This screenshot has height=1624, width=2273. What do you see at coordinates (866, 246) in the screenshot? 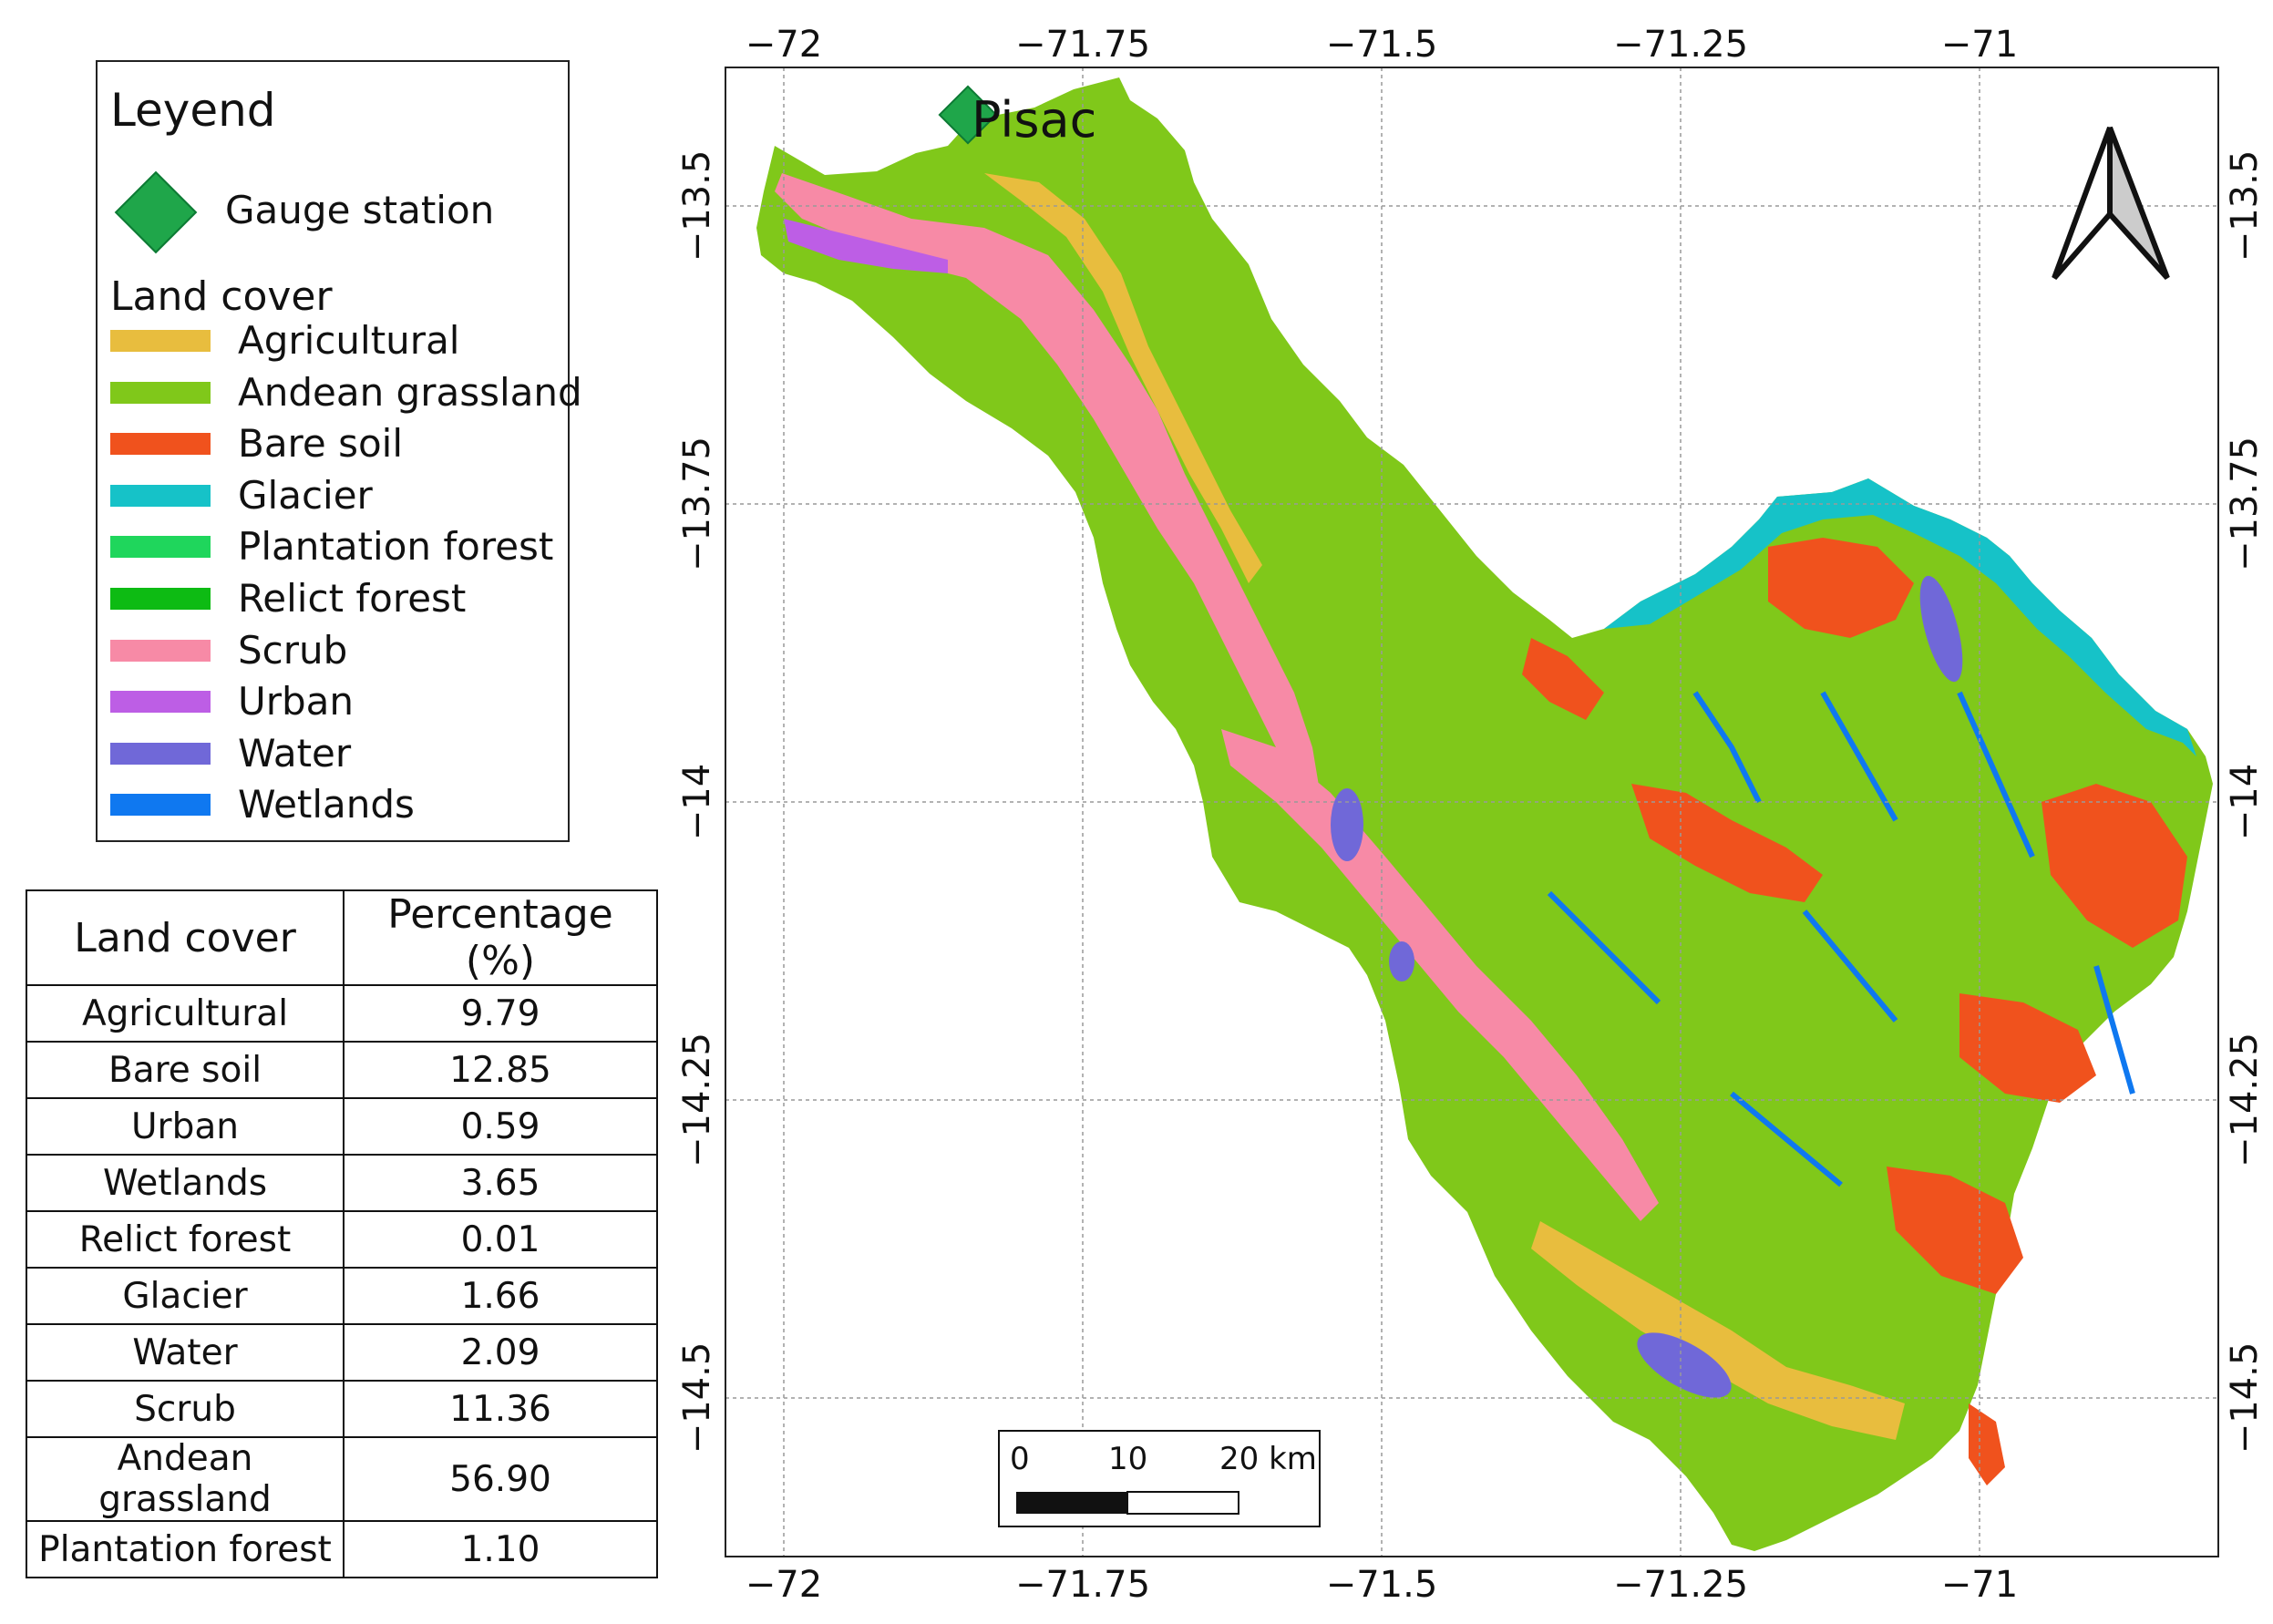
I see `urban-area` at bounding box center [866, 246].